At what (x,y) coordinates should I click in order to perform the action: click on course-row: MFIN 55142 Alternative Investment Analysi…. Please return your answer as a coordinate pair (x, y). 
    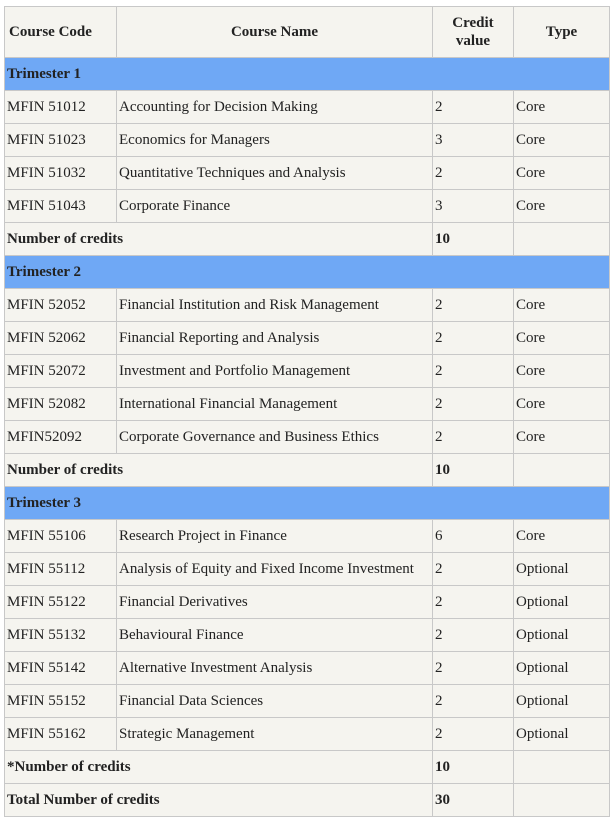
    Looking at the image, I should click on (307, 668).